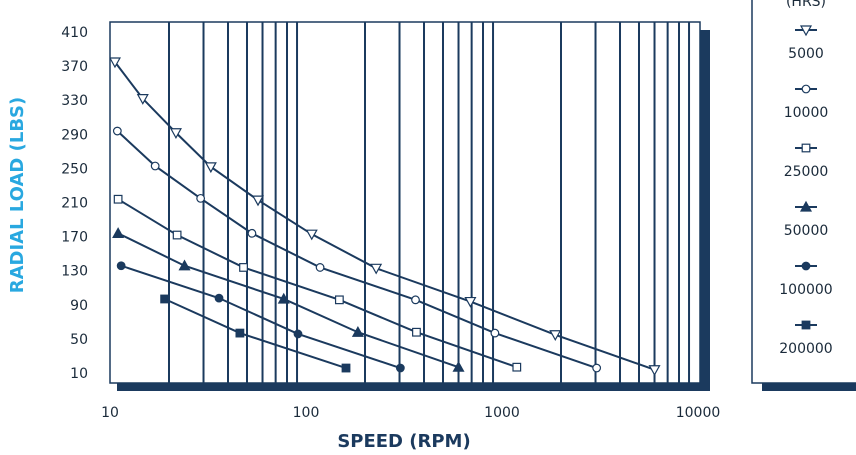  What do you see at coordinates (74, 101) in the screenshot?
I see `y-tick-label: 330` at bounding box center [74, 101].